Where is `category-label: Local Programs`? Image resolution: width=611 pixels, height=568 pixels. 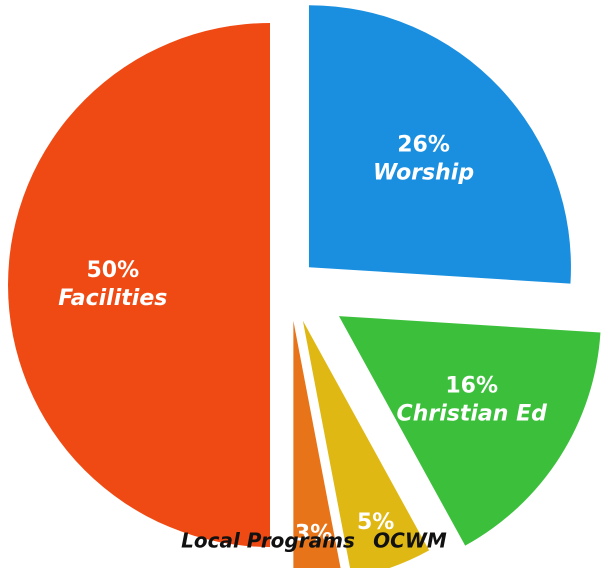 category-label: Local Programs is located at coordinates (268, 541).